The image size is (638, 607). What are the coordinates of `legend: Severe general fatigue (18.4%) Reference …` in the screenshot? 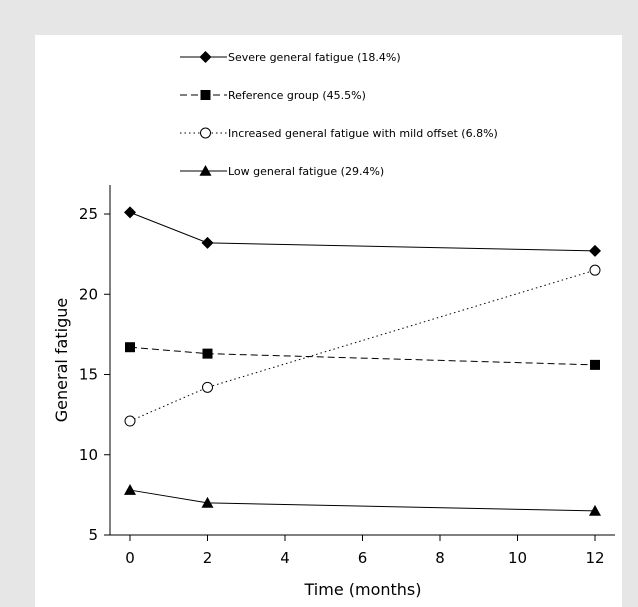 It's located at (339, 114).